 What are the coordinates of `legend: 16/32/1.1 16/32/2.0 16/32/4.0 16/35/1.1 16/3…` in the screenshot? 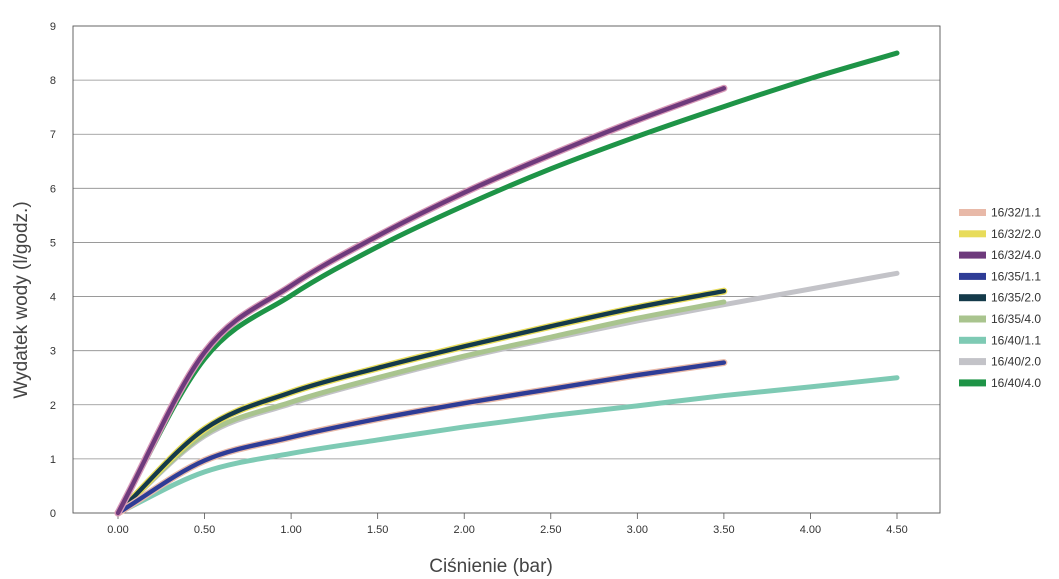 It's located at (1000, 298).